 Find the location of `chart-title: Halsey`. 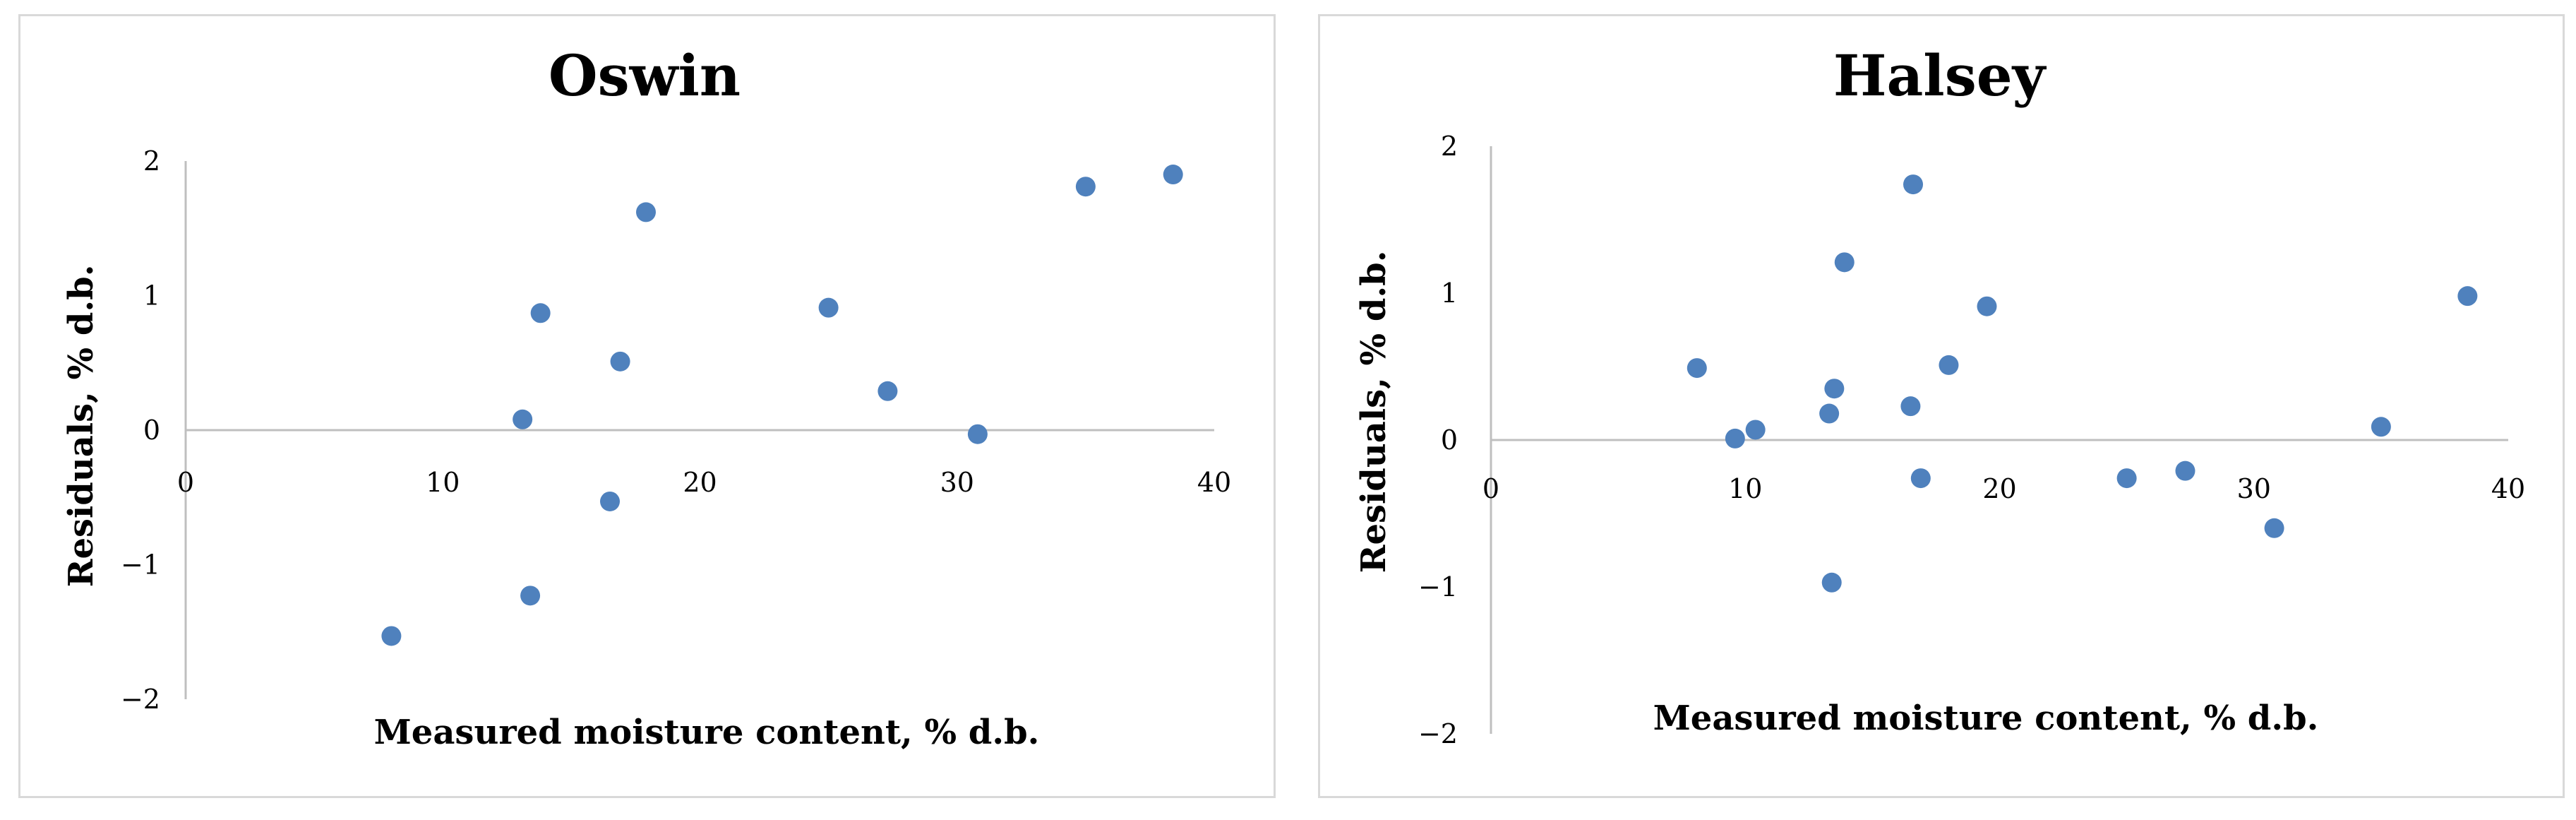

chart-title: Halsey is located at coordinates (1940, 75).